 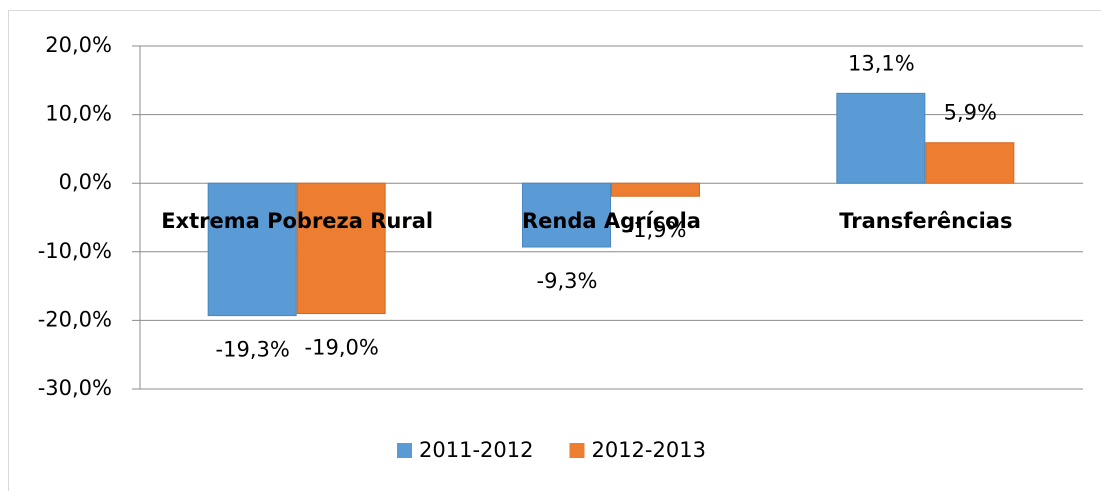 I want to click on y-tick-label: 0,0%, so click(x=85, y=182).